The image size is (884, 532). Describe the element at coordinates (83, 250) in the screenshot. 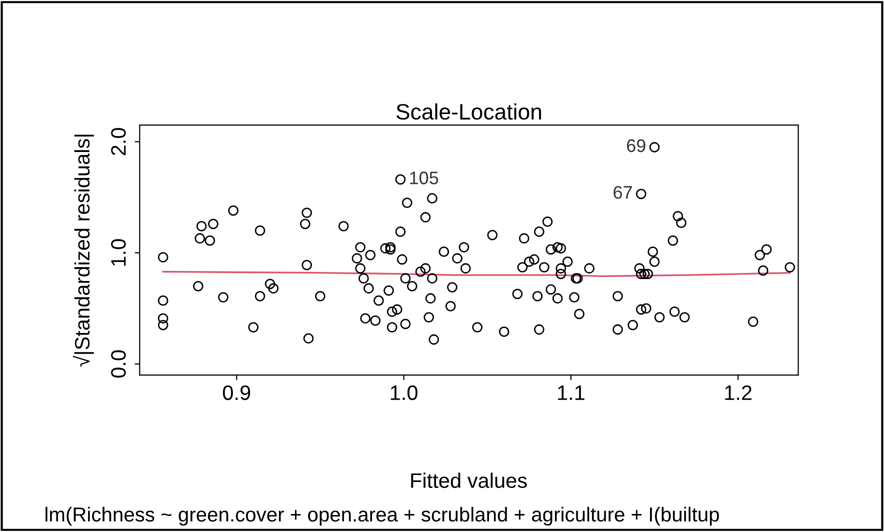

I see `y-axis-title: √|Standardized residuals|` at that location.